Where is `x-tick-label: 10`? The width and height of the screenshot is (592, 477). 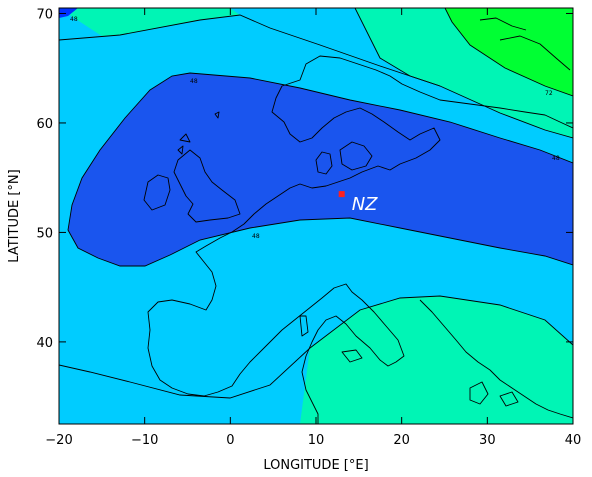
x-tick-label: 10 is located at coordinates (316, 440).